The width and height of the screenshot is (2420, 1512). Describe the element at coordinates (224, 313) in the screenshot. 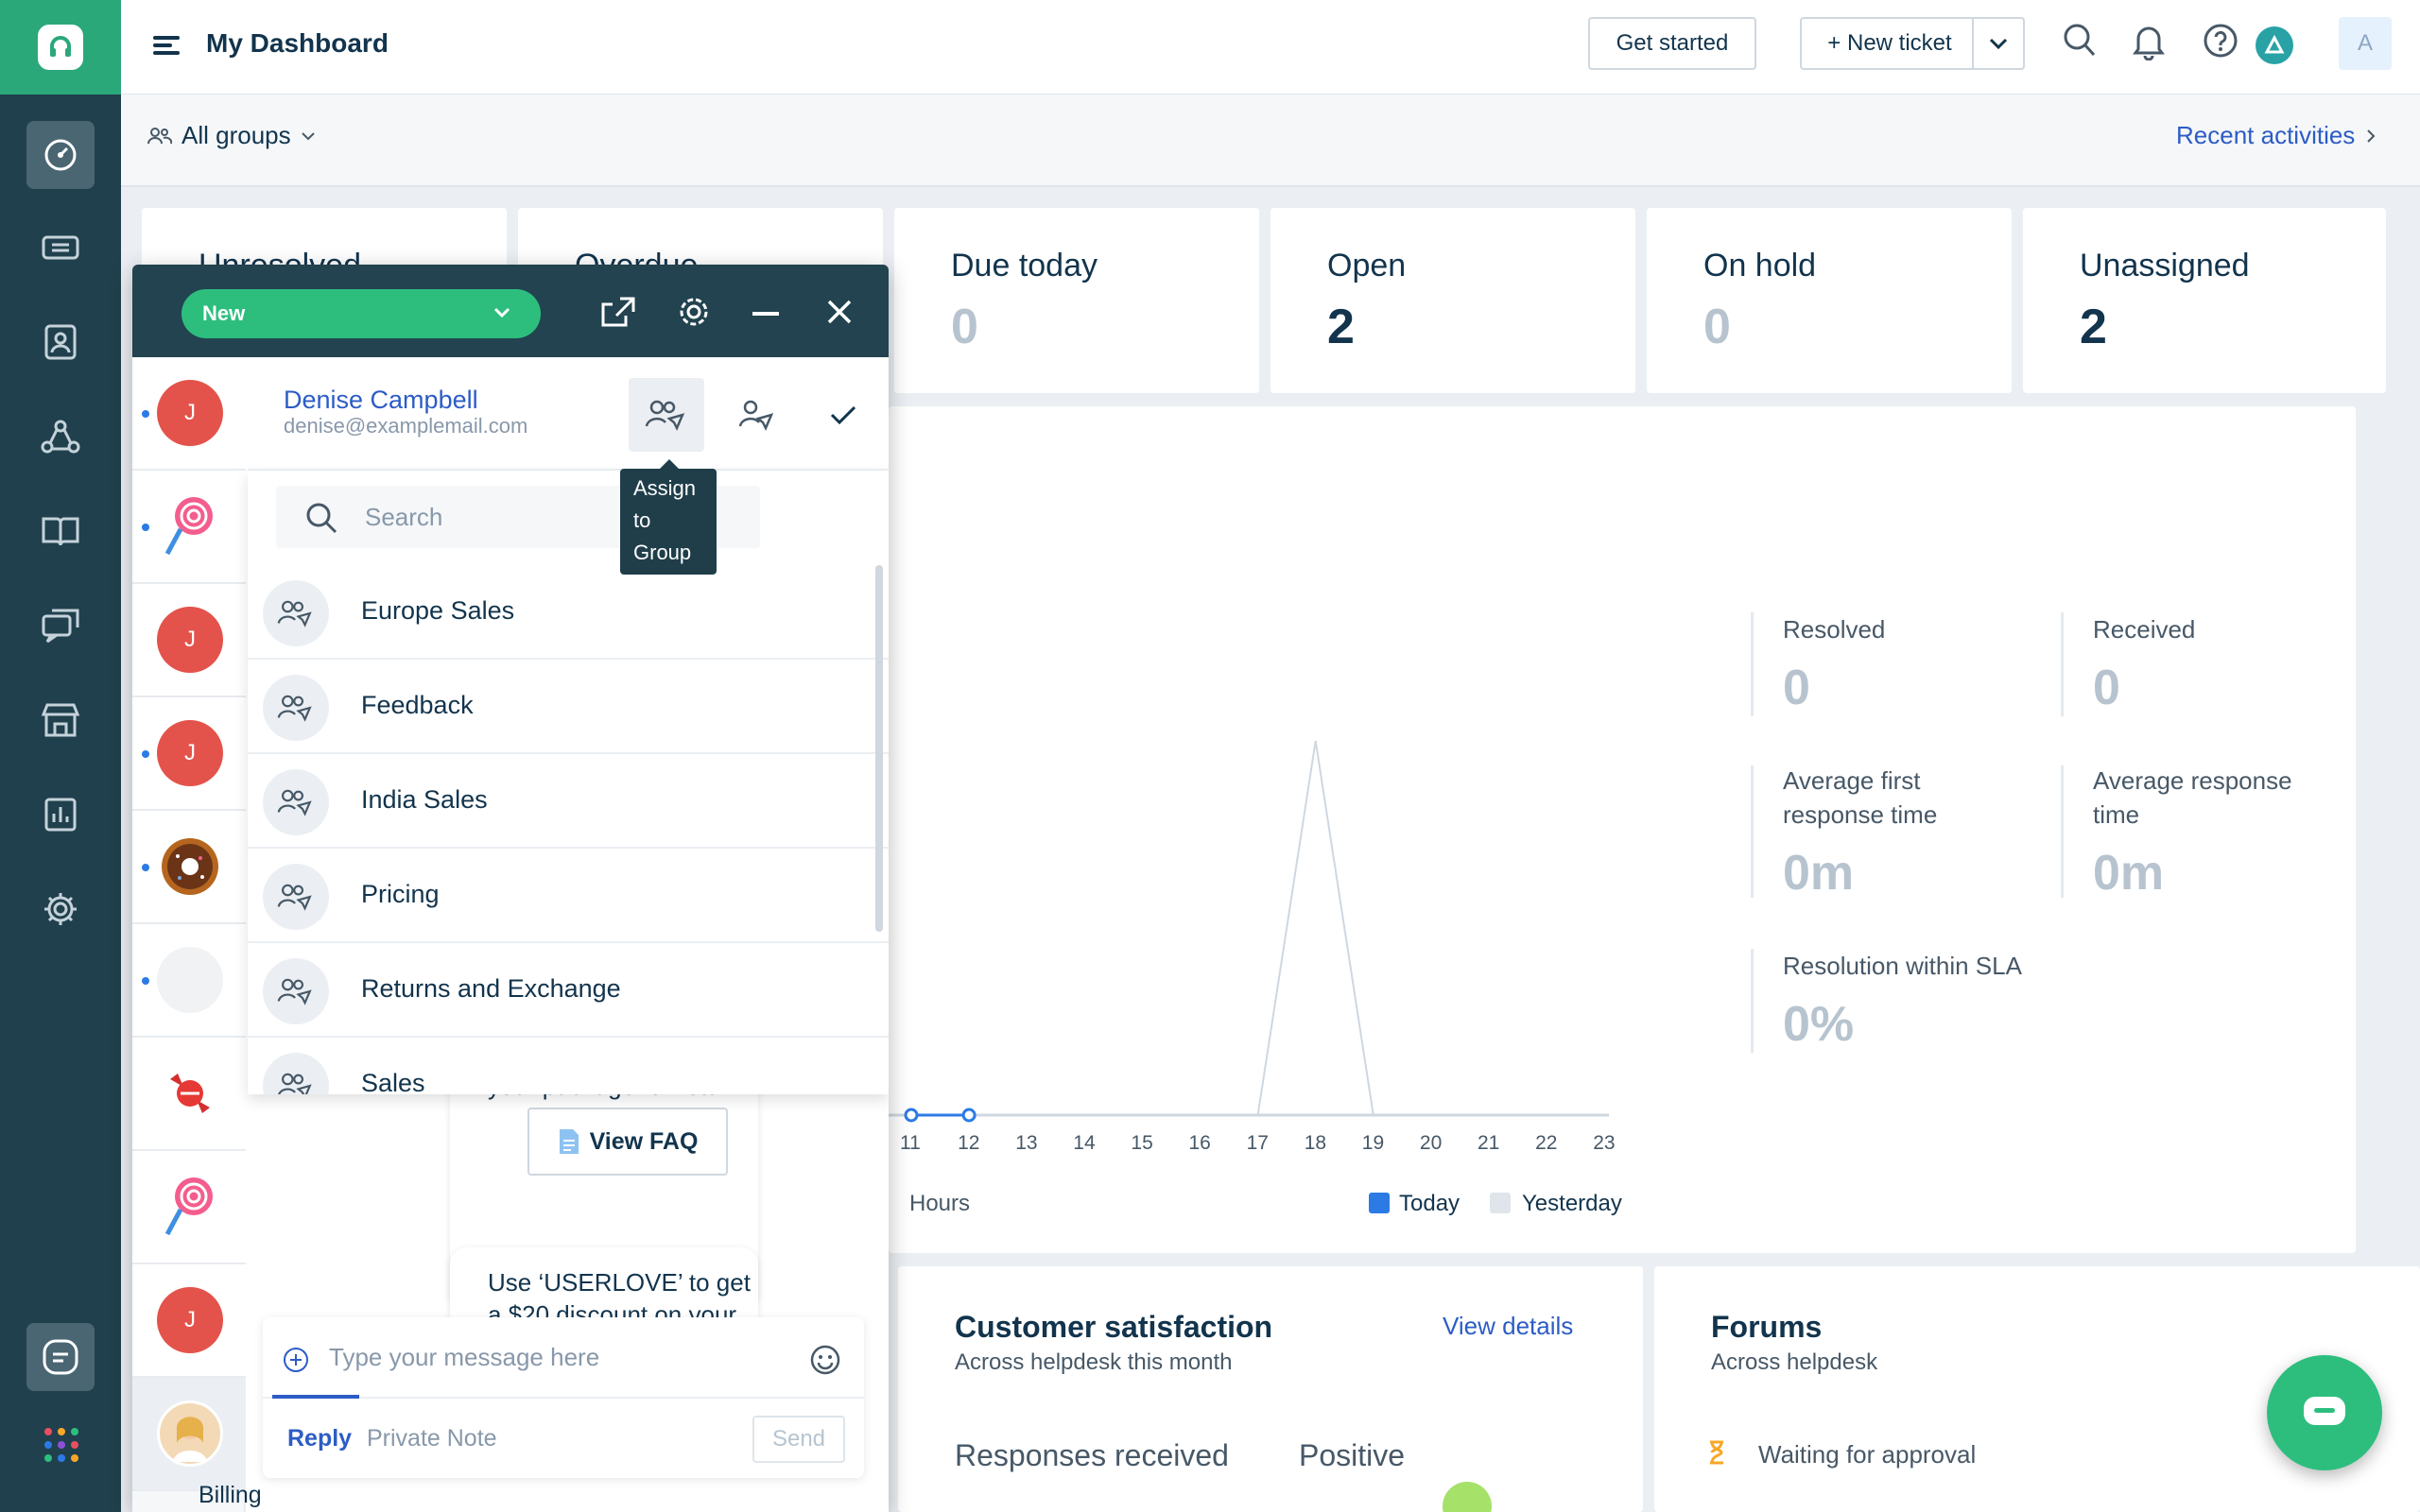

I see `status-label: New` at that location.